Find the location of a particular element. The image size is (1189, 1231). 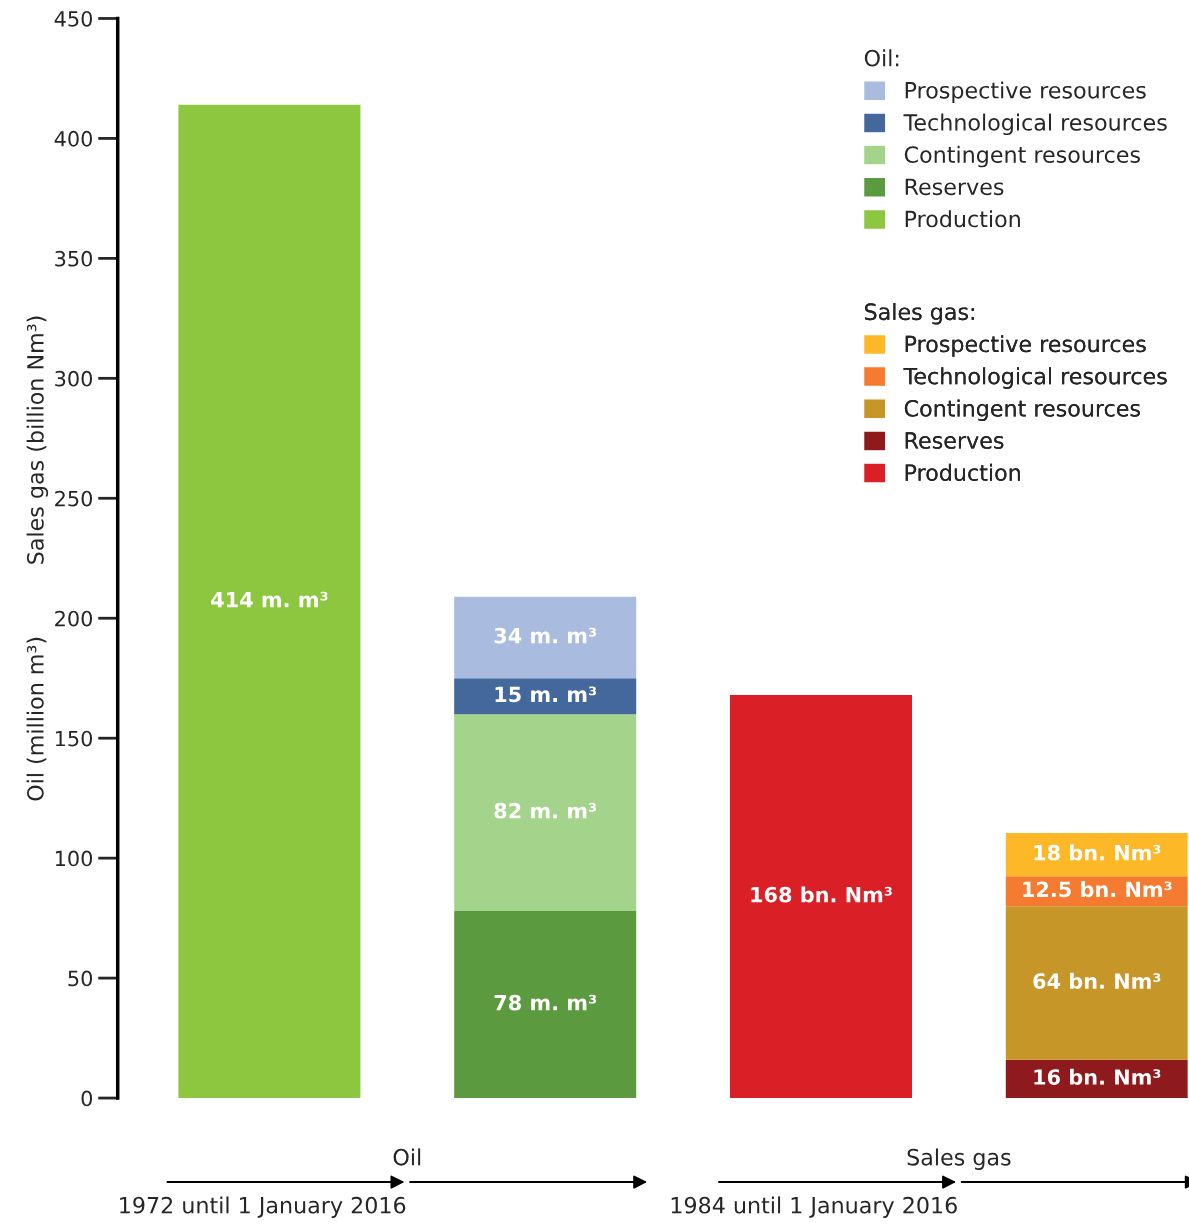

text: 1984 until 1 January 2016 is located at coordinates (814, 1207).